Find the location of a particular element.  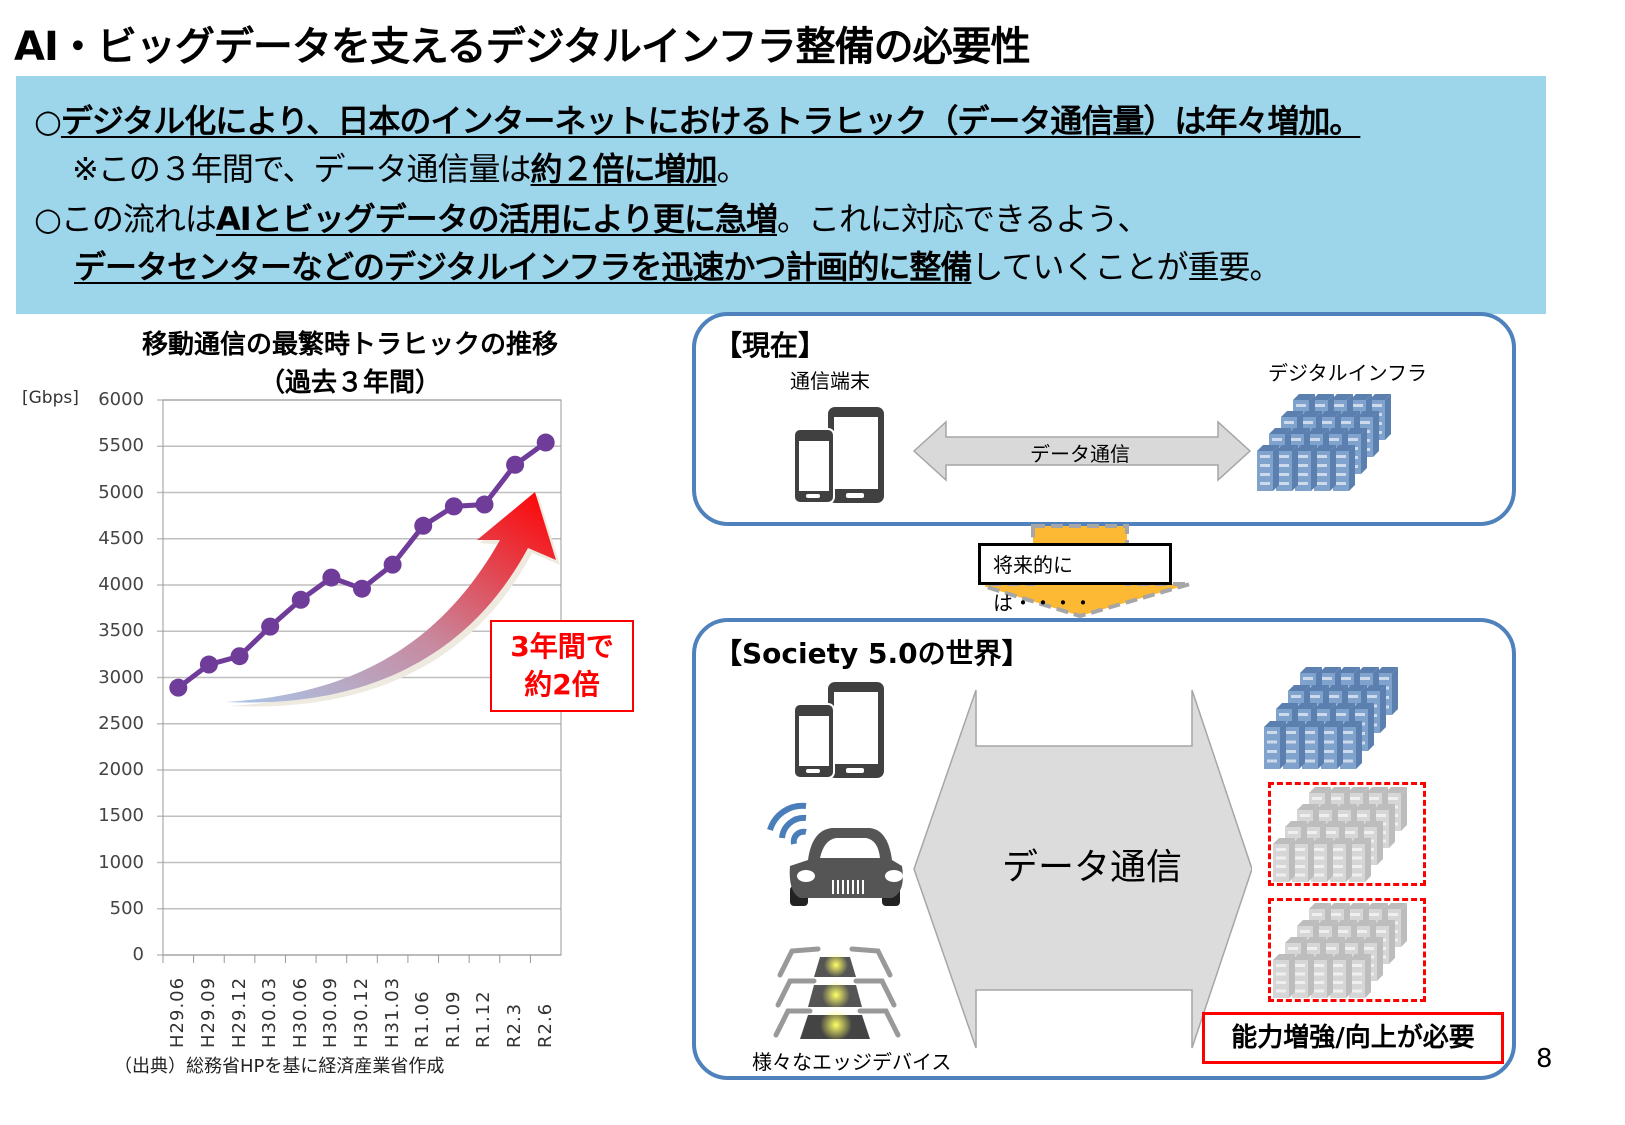

y-tick-label: 500 is located at coordinates (126, 908).